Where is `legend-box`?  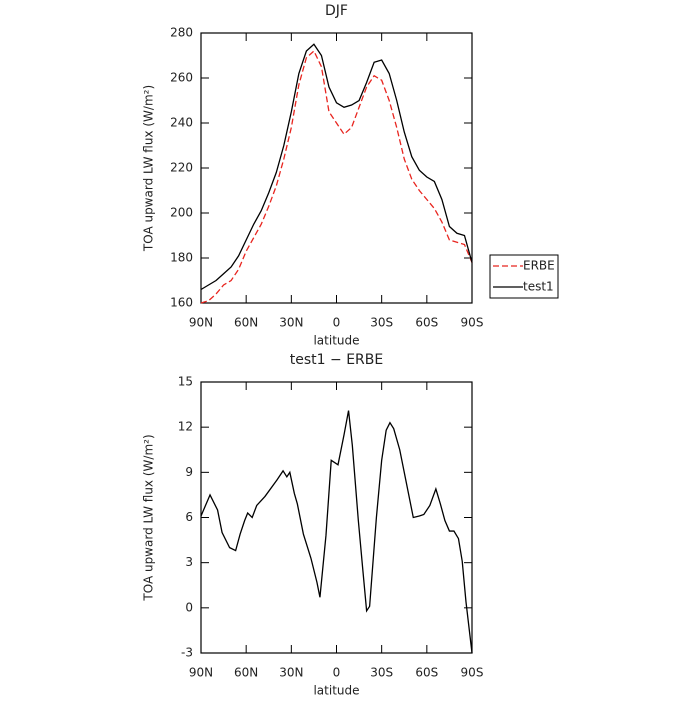 legend-box is located at coordinates (524, 276).